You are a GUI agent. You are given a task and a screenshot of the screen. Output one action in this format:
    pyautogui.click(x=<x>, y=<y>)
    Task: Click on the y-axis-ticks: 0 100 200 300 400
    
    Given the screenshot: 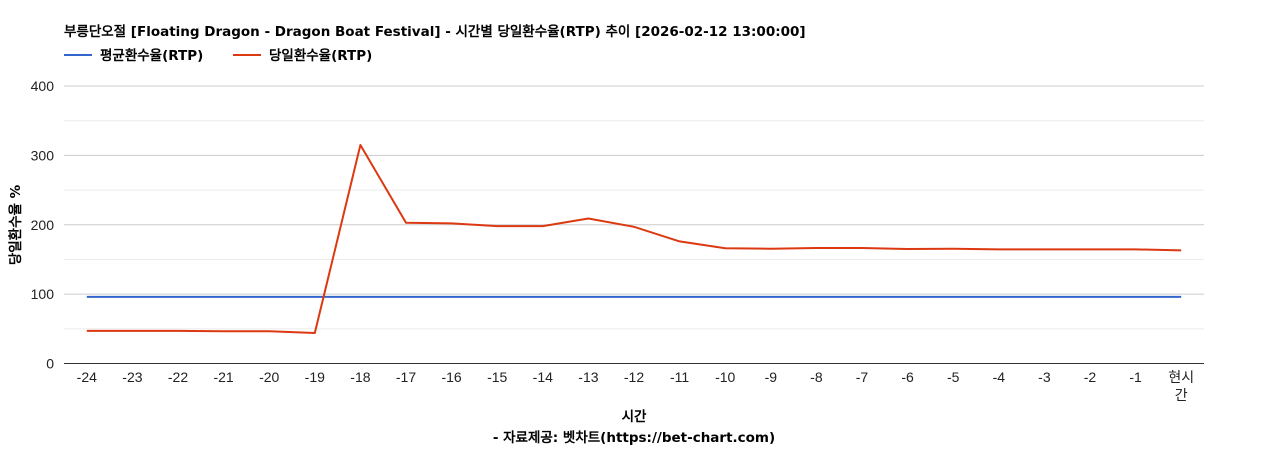 What is the action you would take?
    pyautogui.click(x=43, y=225)
    